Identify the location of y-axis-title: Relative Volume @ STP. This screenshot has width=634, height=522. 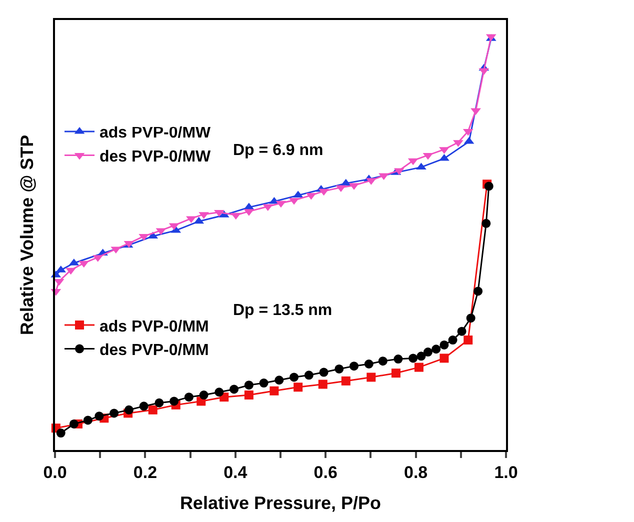
(26, 235).